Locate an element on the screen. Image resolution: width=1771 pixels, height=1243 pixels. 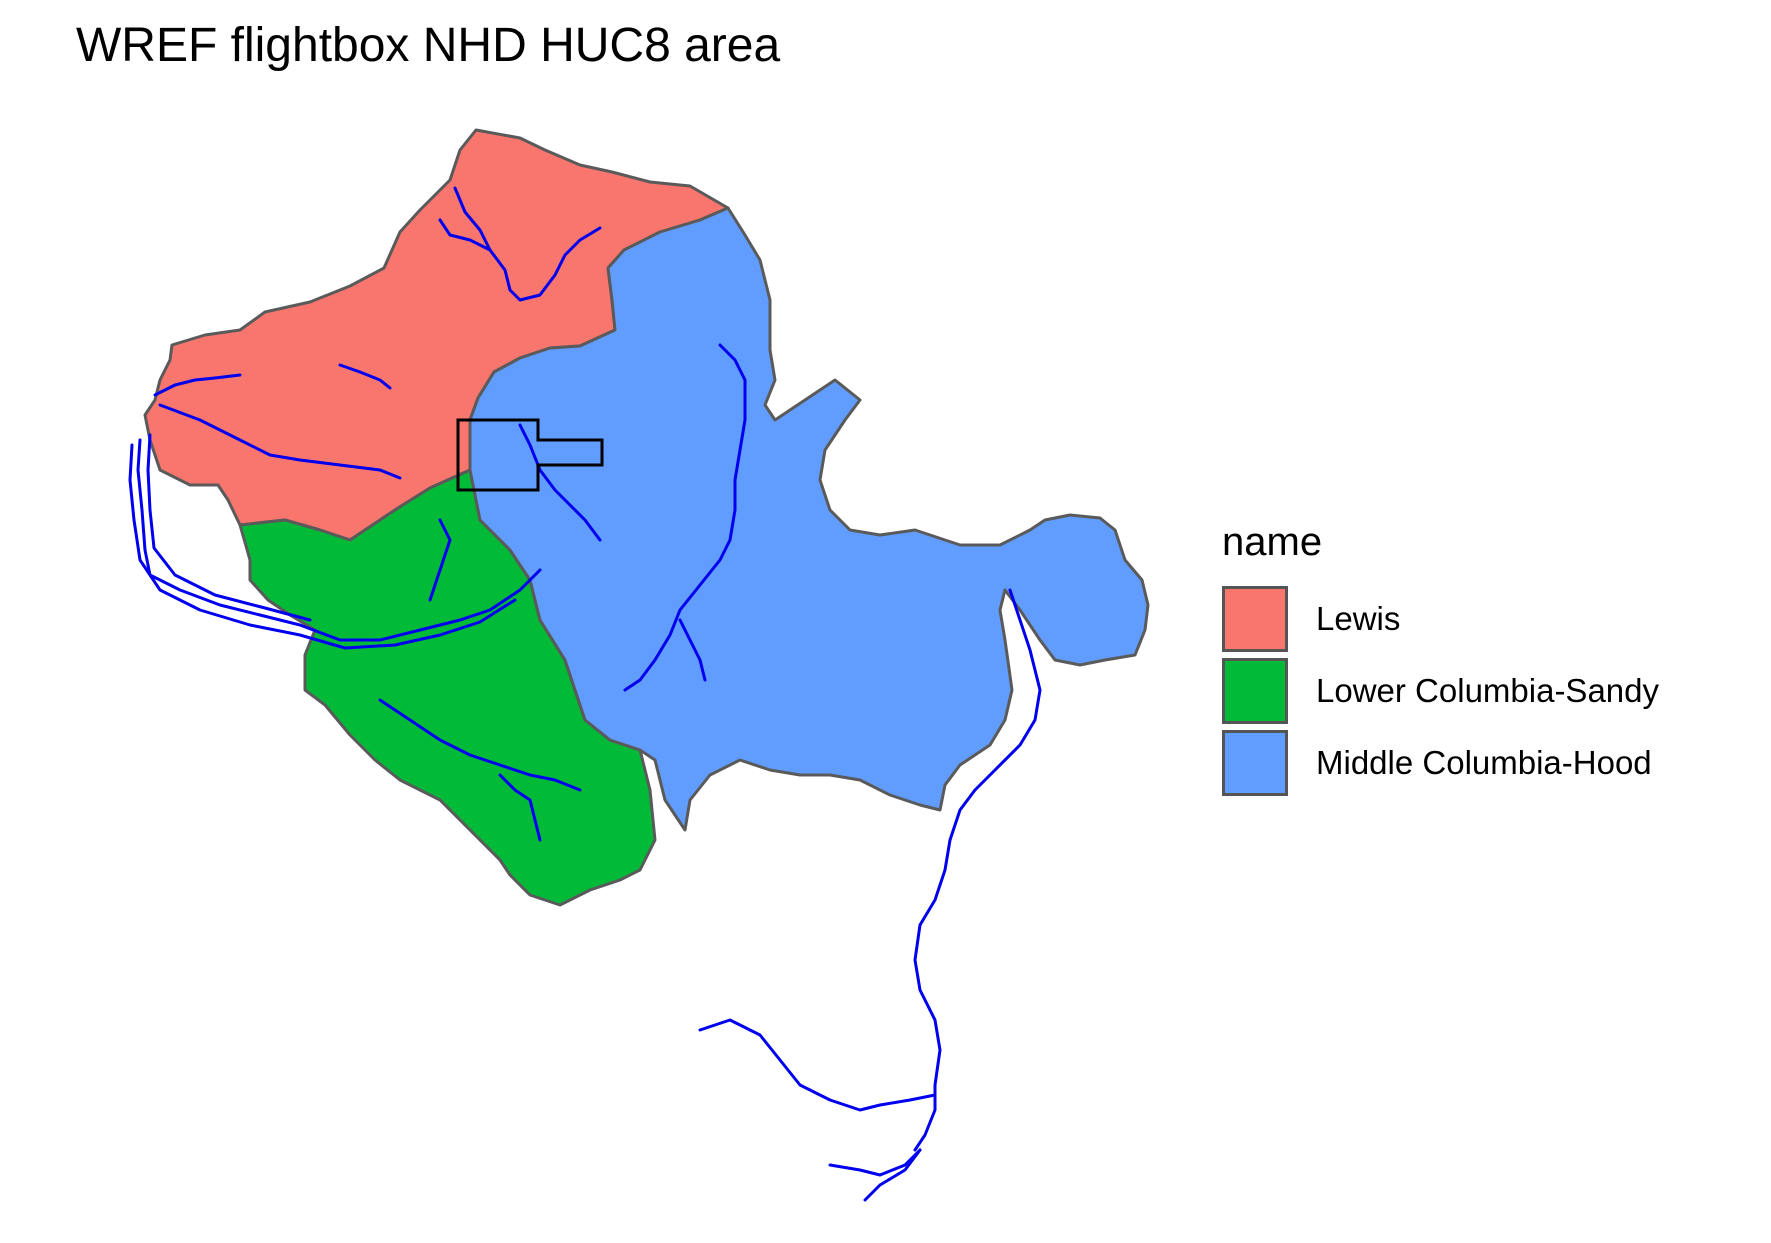
river-deschutes is located at coordinates (977, 870).